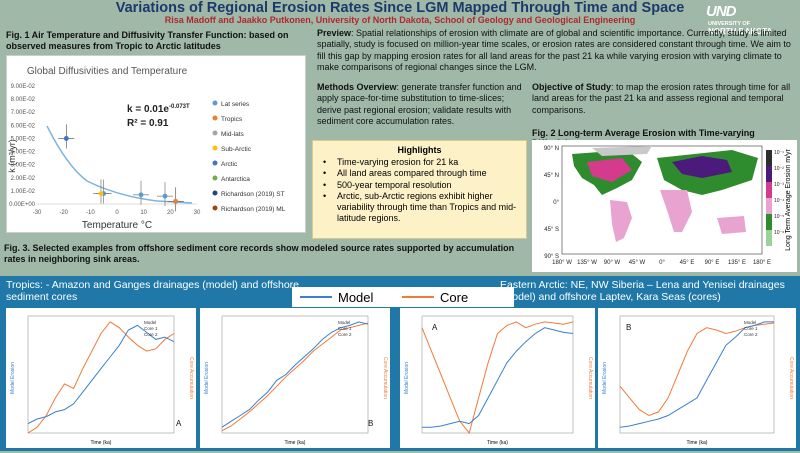 The image size is (800, 453). Describe the element at coordinates (253, 209) in the screenshot. I see `fig1-legend-label: Richardson (2019) ML` at that location.